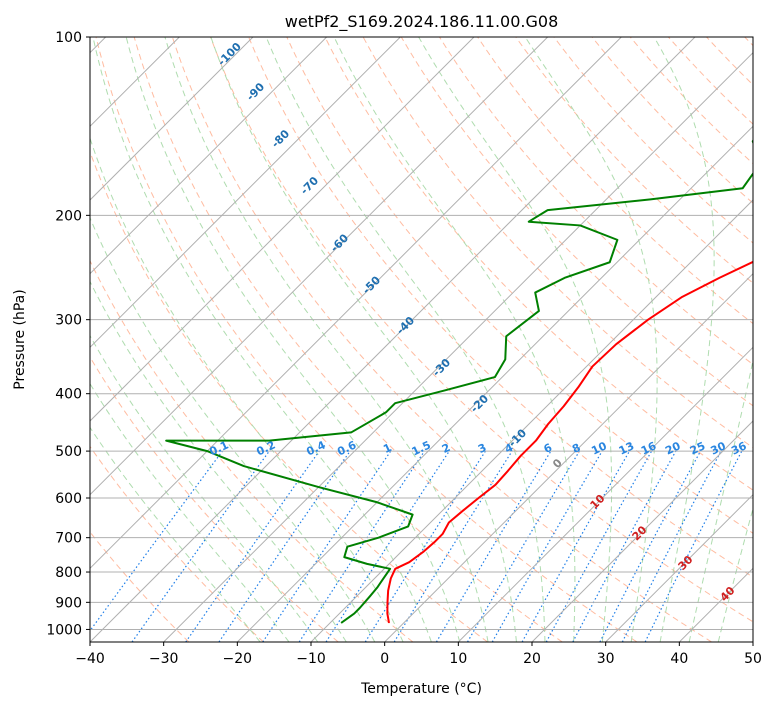 This screenshot has width=775, height=712. I want to click on y-tick-label: 300, so click(68, 321).